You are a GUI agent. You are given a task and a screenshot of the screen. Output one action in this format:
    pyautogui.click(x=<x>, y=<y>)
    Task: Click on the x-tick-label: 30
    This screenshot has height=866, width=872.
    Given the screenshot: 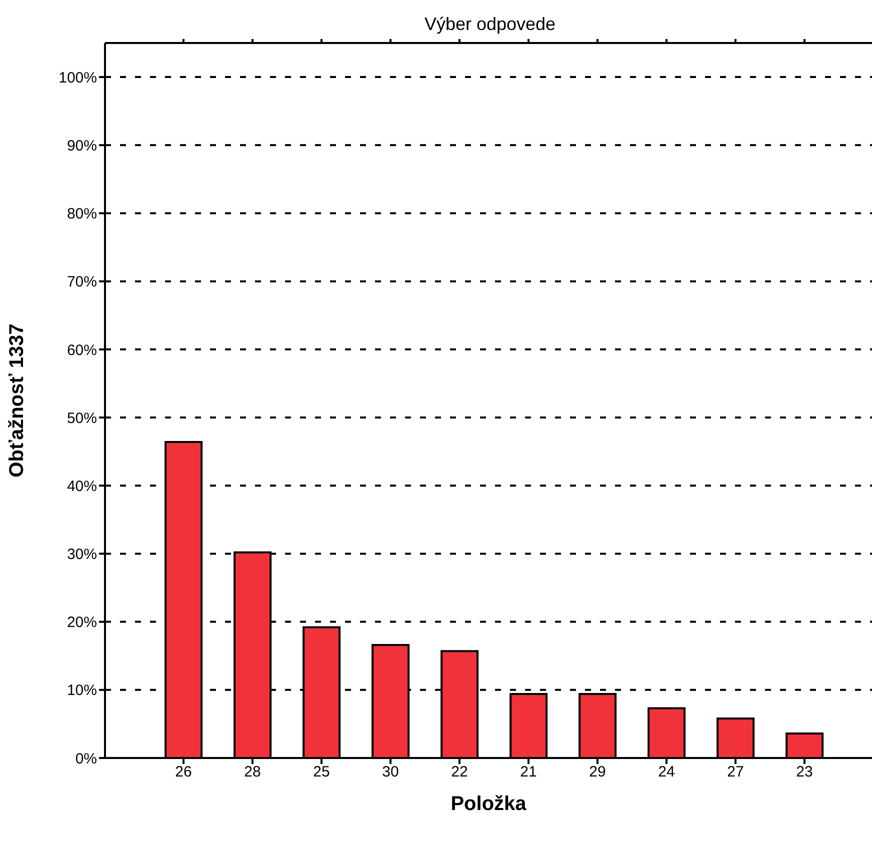 What is the action you would take?
    pyautogui.click(x=390, y=772)
    